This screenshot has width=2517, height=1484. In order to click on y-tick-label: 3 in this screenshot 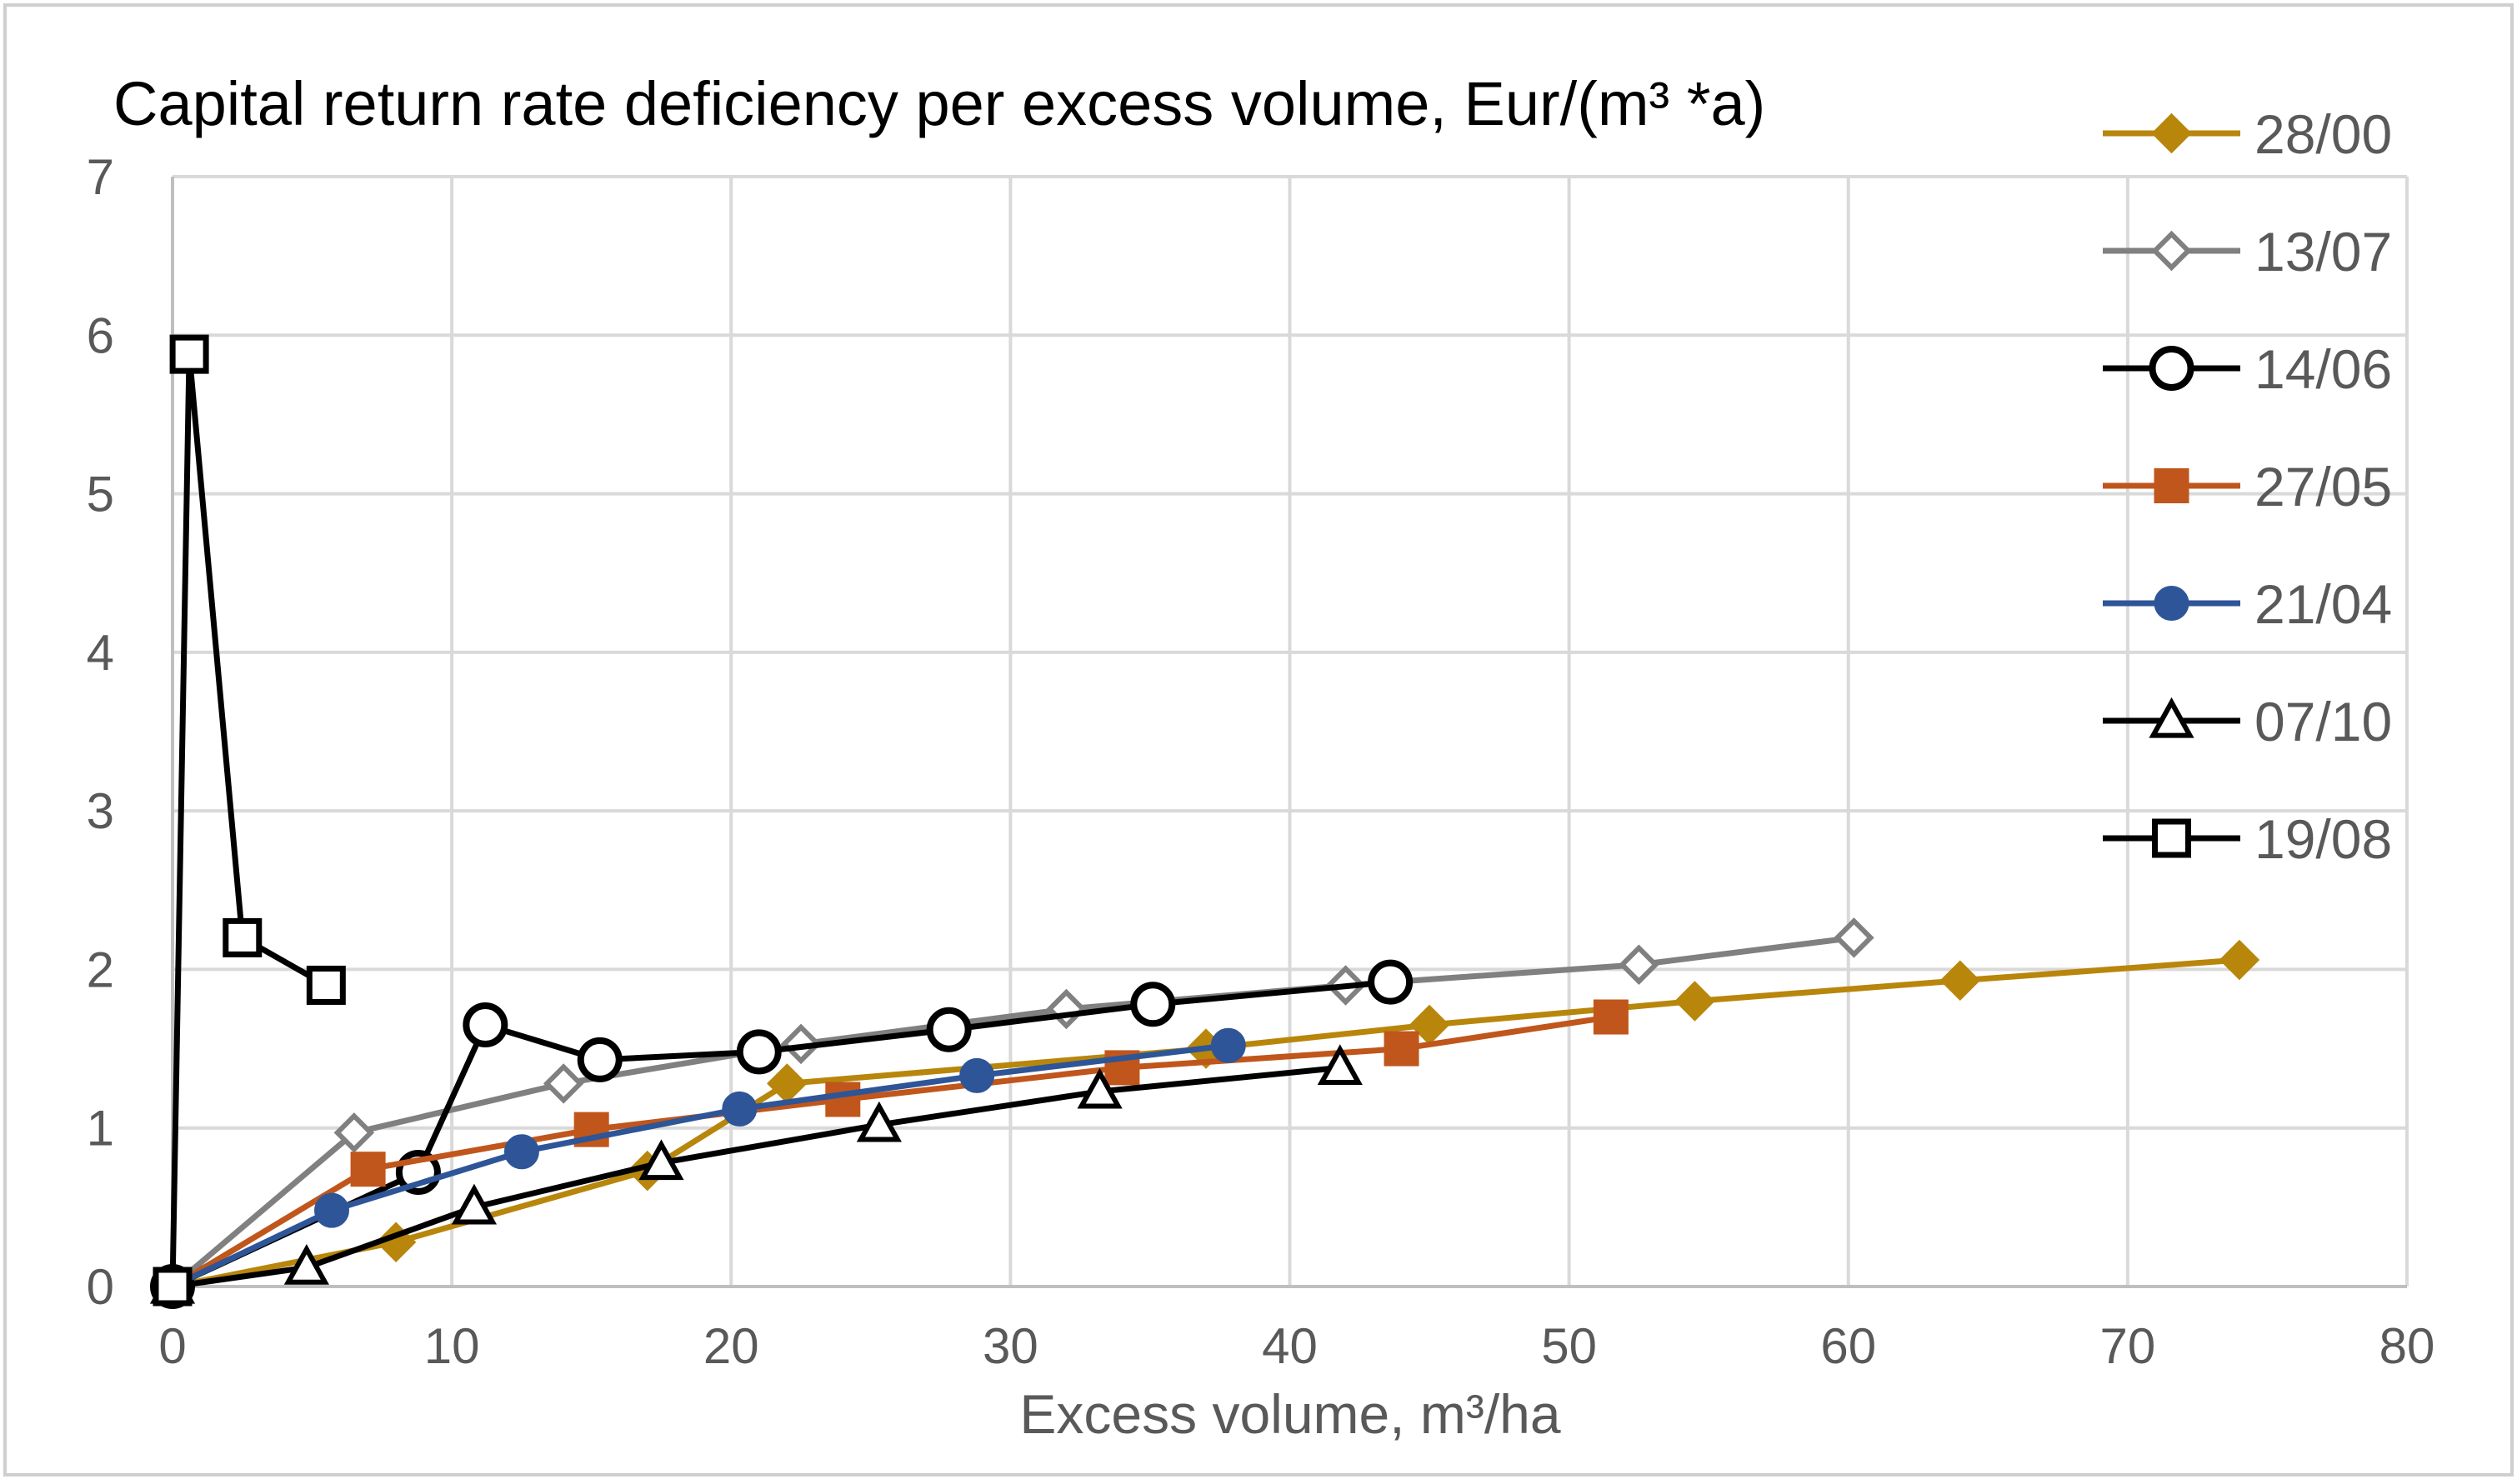, I will do `click(100, 811)`.